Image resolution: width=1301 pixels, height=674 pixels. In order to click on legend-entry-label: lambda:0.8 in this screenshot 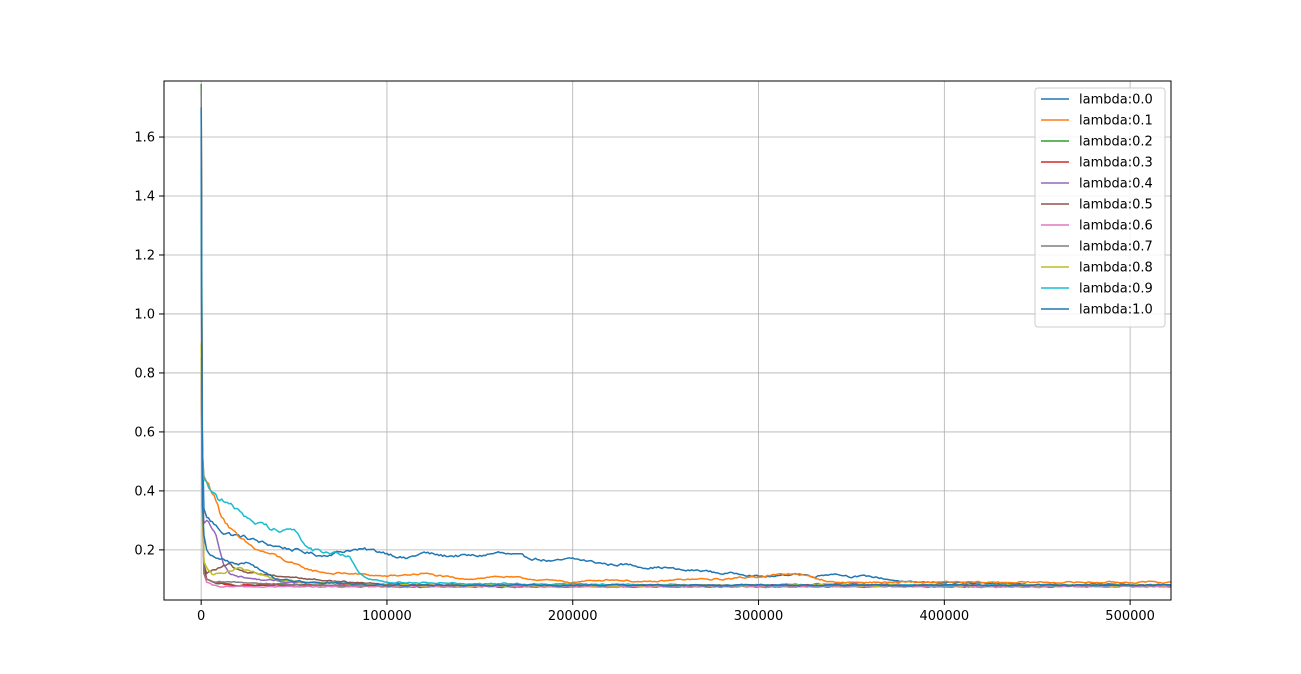, I will do `click(1116, 268)`.